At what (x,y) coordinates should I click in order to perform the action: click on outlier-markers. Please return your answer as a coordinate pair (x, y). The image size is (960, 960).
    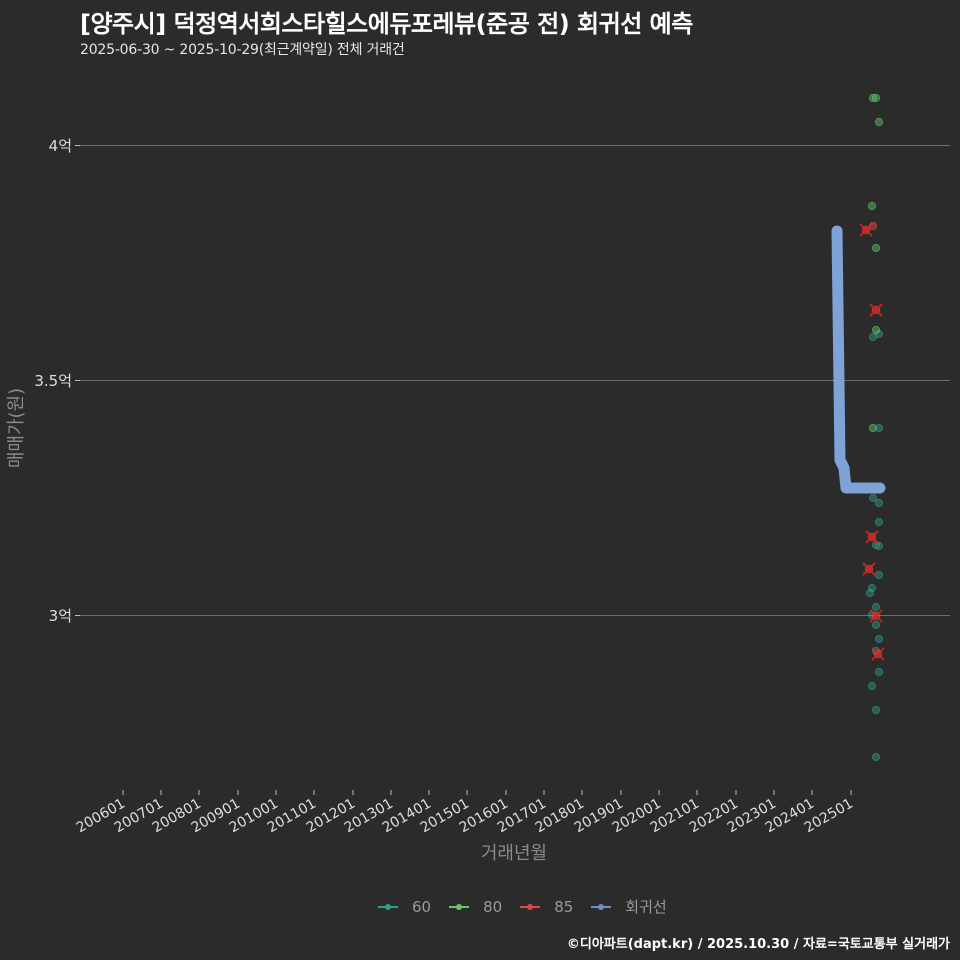
    Looking at the image, I should click on (872, 442).